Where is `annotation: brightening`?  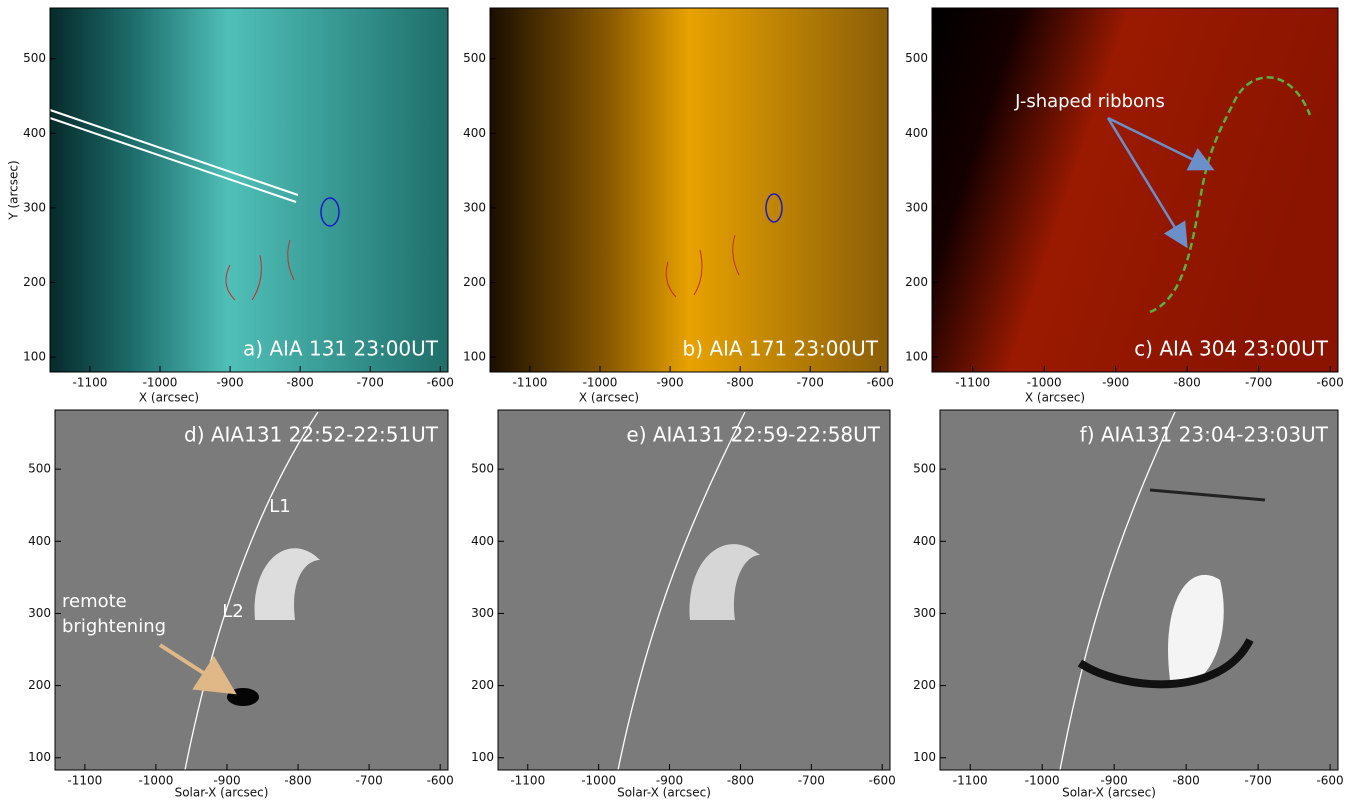 annotation: brightening is located at coordinates (114, 626).